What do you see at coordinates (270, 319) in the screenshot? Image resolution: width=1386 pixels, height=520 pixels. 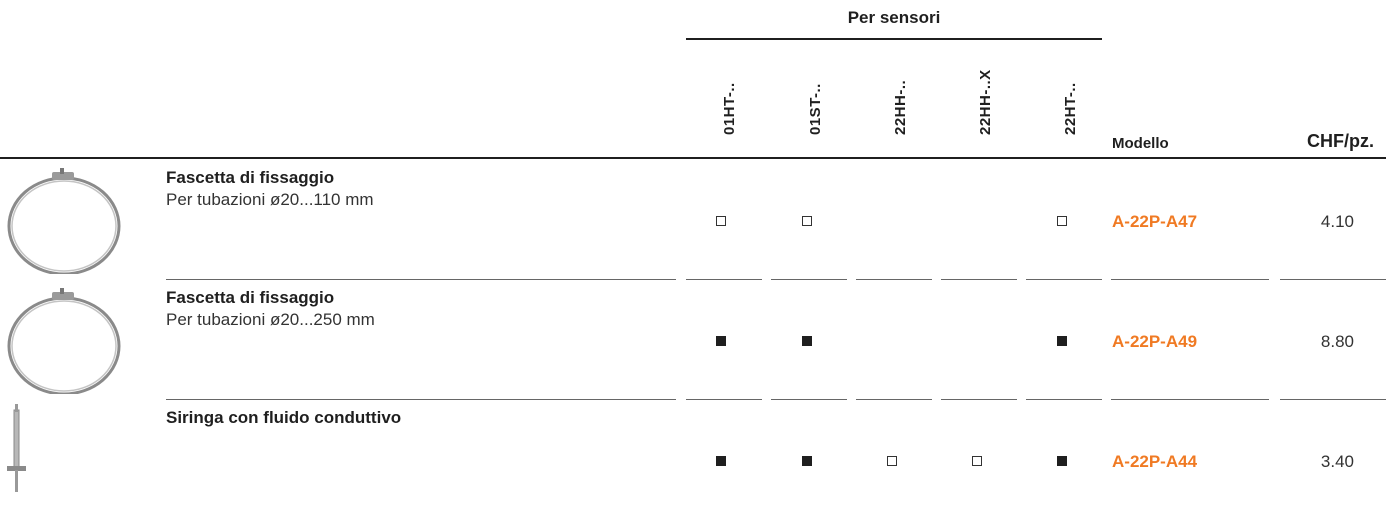 I see `product-description: Per tubazioni ø20...250 mm` at bounding box center [270, 319].